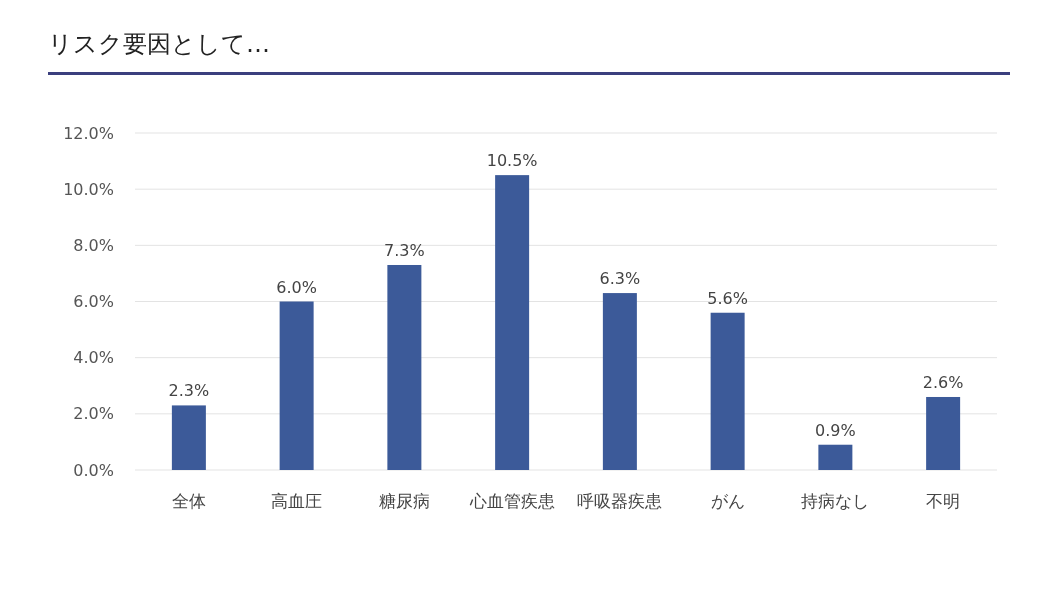 This screenshot has width=1058, height=595. Describe the element at coordinates (727, 298) in the screenshot. I see `data-label: 5.6%` at that location.